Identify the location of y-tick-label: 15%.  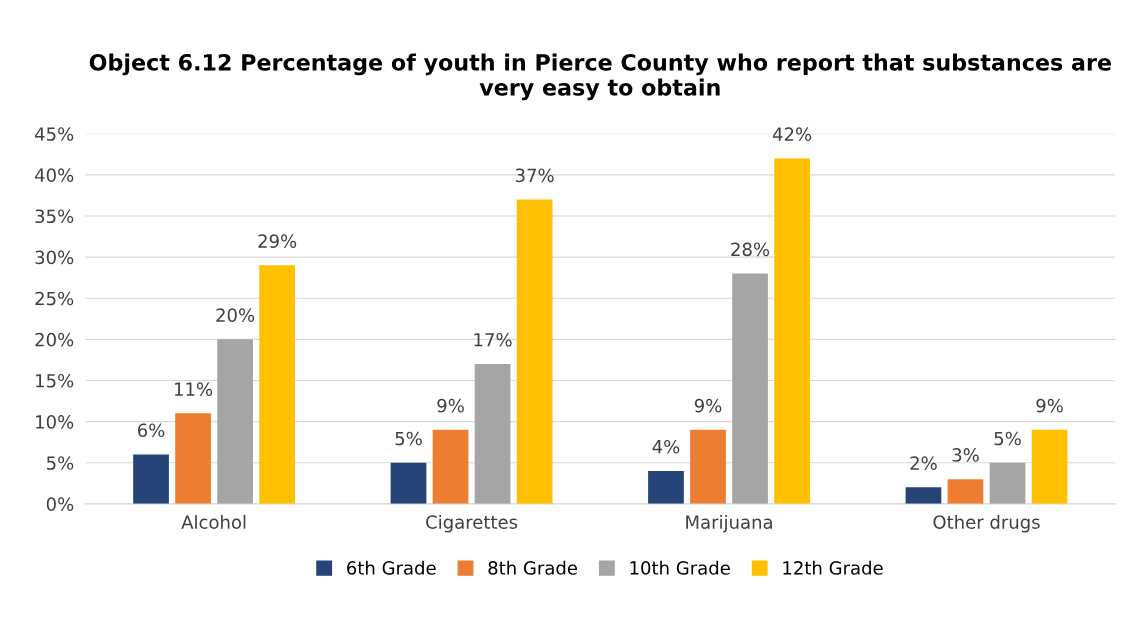
(55, 380).